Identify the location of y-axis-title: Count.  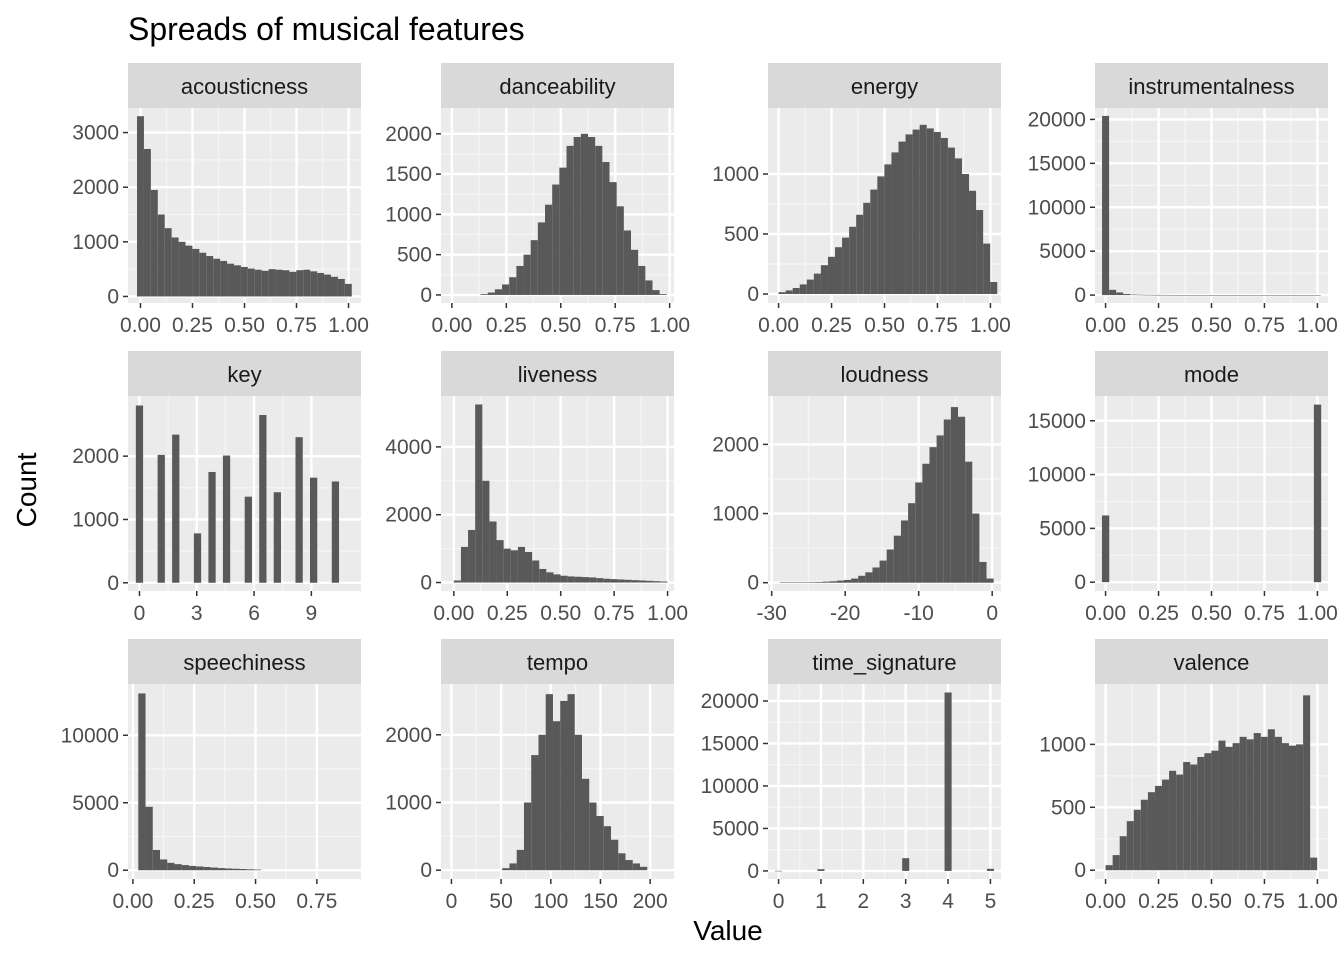
(26, 489).